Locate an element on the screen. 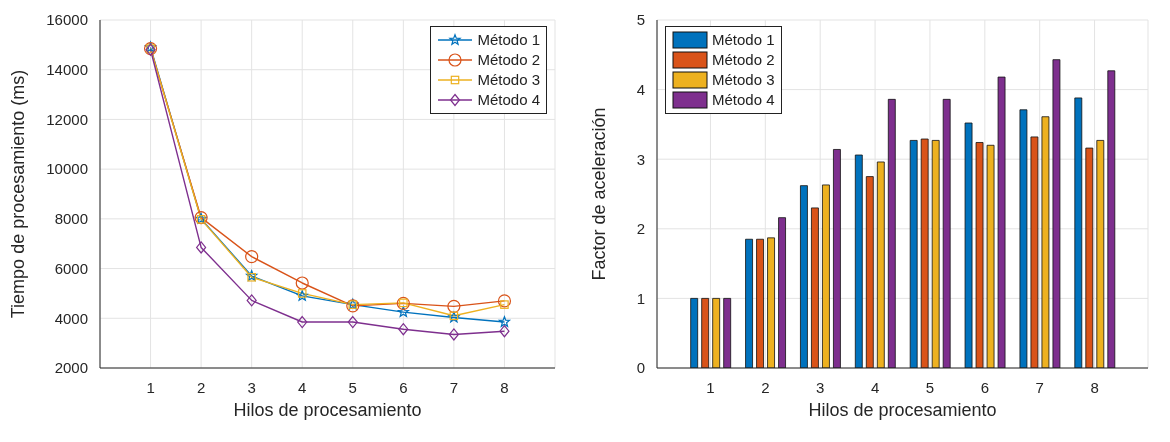 This screenshot has height=442, width=1170. y-tick-label: 6000 is located at coordinates (71, 268).